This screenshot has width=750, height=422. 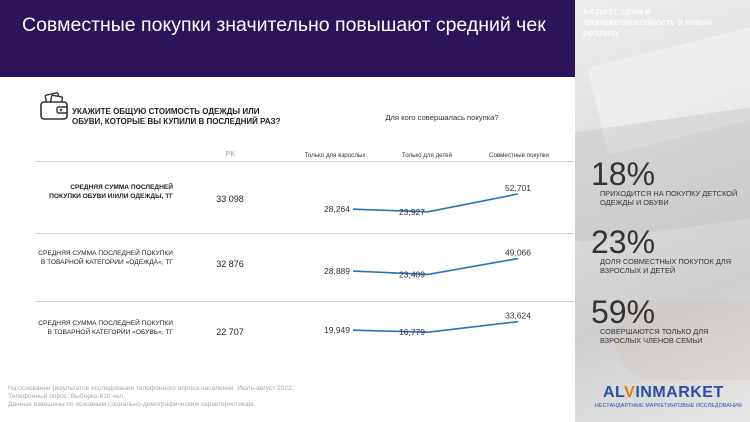 I want to click on rk-value: 33 098, so click(x=230, y=199).